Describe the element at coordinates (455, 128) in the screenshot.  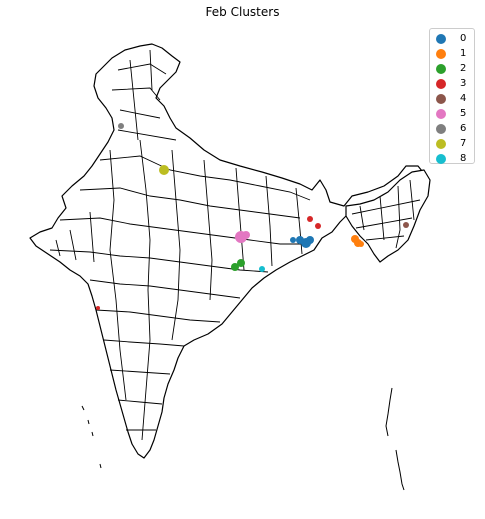
I see `legend-item-6: 6` at that location.